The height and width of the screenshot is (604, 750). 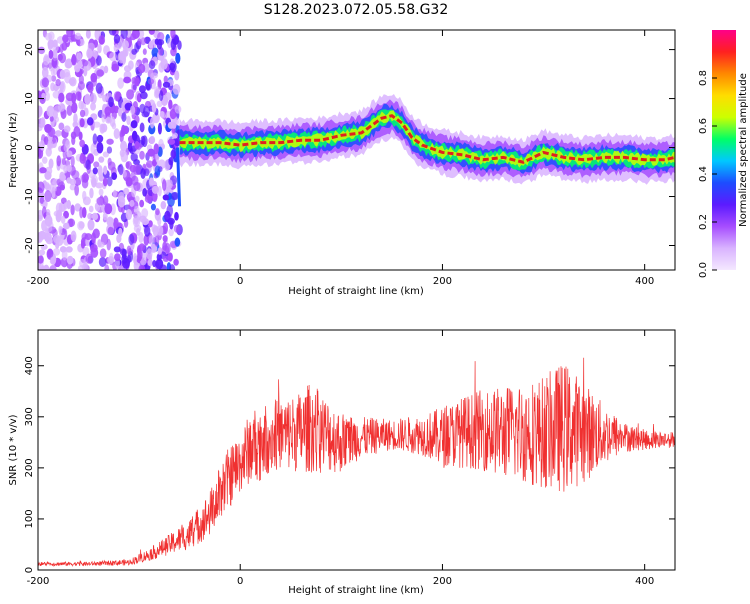 What do you see at coordinates (240, 281) in the screenshot?
I see `x-tick-label: 0` at bounding box center [240, 281].